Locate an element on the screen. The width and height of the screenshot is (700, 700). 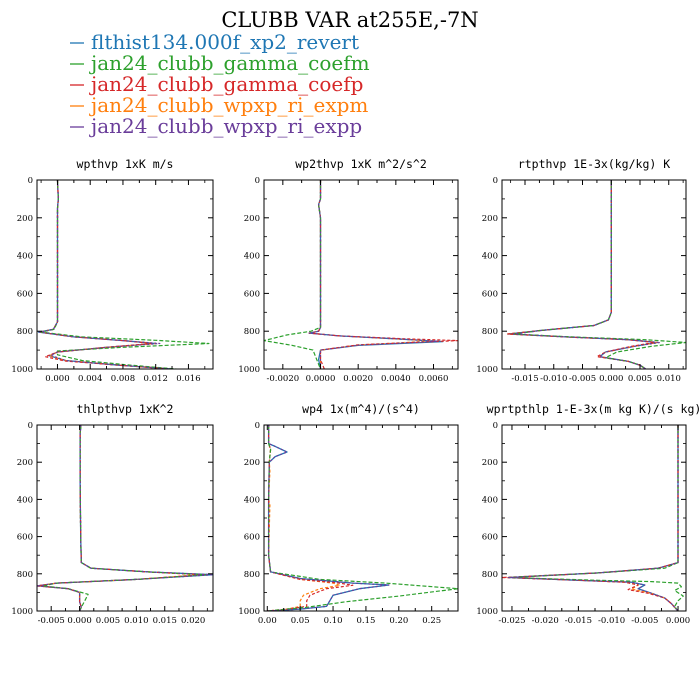
x-tick-label: 0.0060 is located at coordinates (434, 379).